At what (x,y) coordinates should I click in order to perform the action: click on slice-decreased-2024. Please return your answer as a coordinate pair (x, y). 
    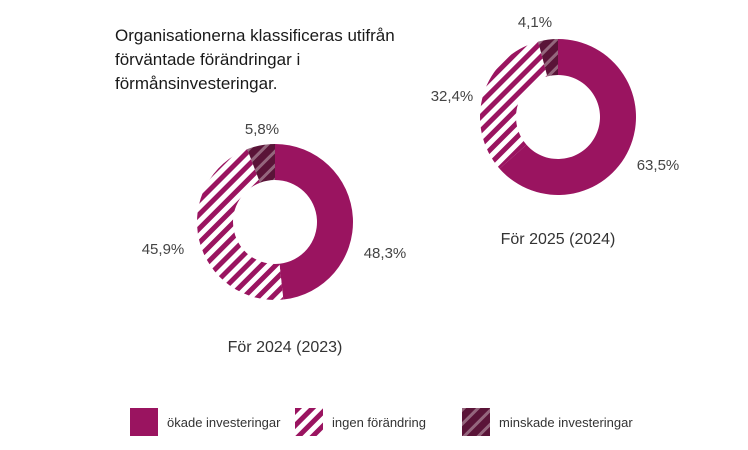
    Looking at the image, I should click on (261, 163).